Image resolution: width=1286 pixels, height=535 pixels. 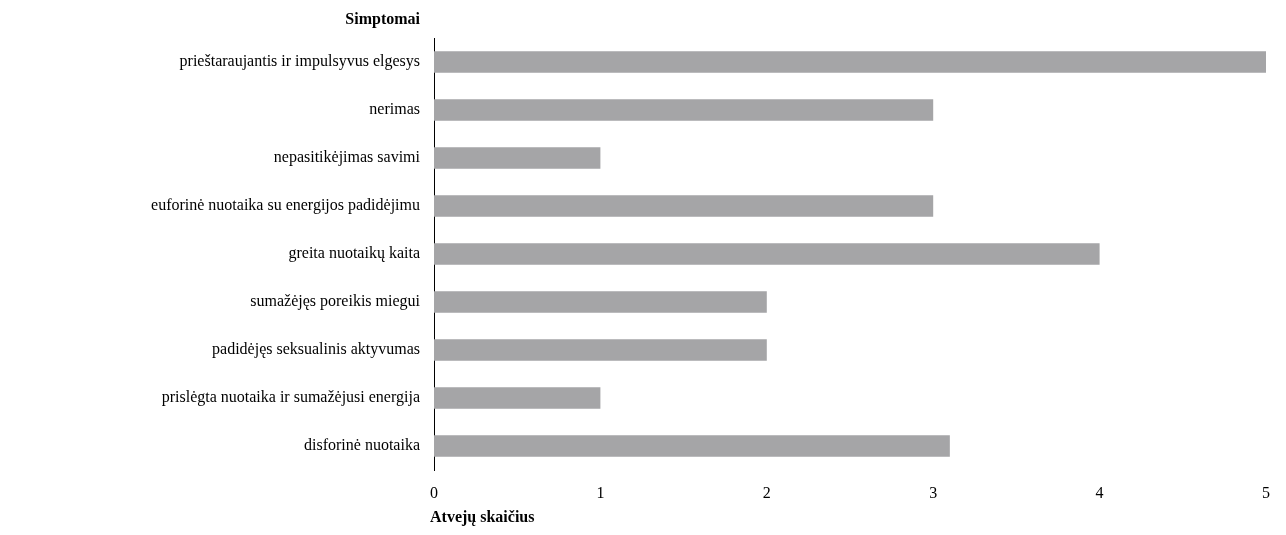 I want to click on y-tick-label: prislėgta nuotaika ir sumažėjusi energija, so click(x=290, y=397).